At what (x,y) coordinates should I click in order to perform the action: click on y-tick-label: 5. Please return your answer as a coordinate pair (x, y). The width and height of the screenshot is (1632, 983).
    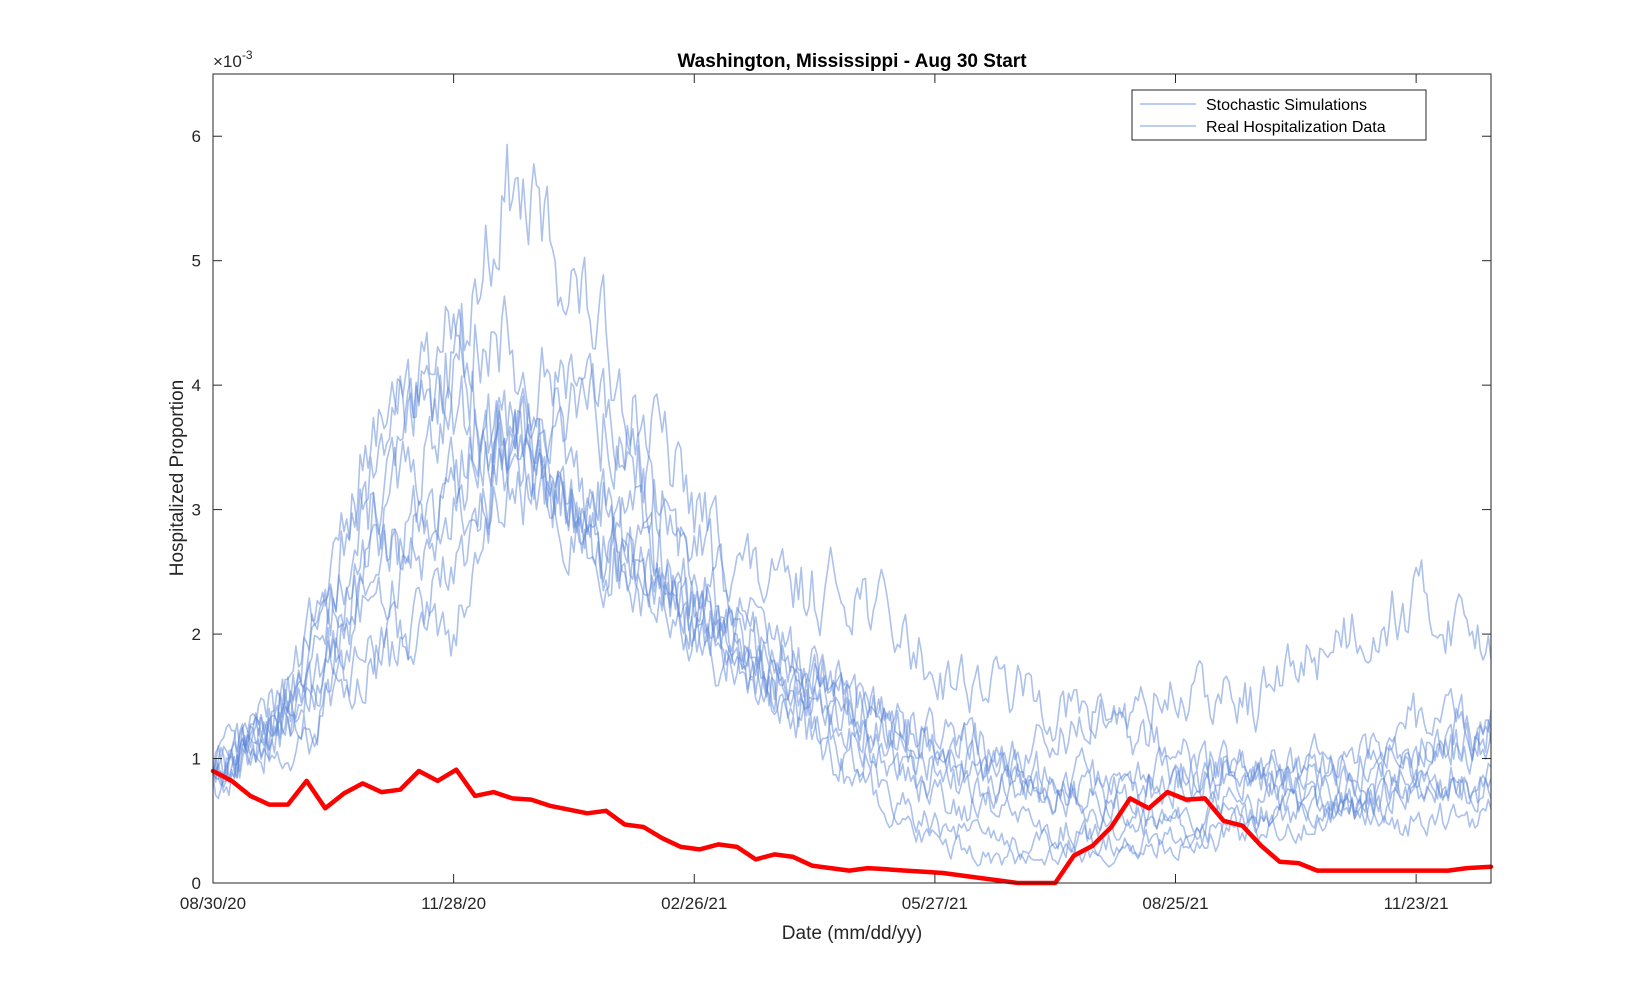
    Looking at the image, I should click on (196, 261).